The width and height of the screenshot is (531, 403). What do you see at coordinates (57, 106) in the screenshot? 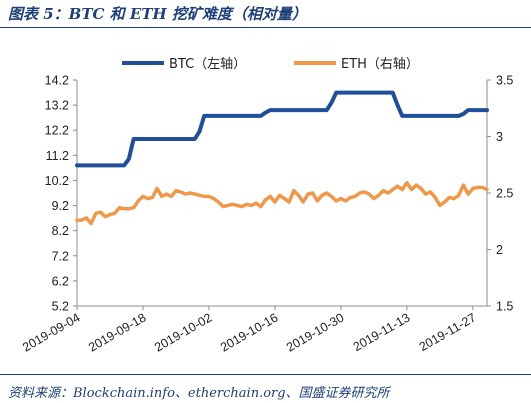
I see `left-tick-label: 13.2` at bounding box center [57, 106].